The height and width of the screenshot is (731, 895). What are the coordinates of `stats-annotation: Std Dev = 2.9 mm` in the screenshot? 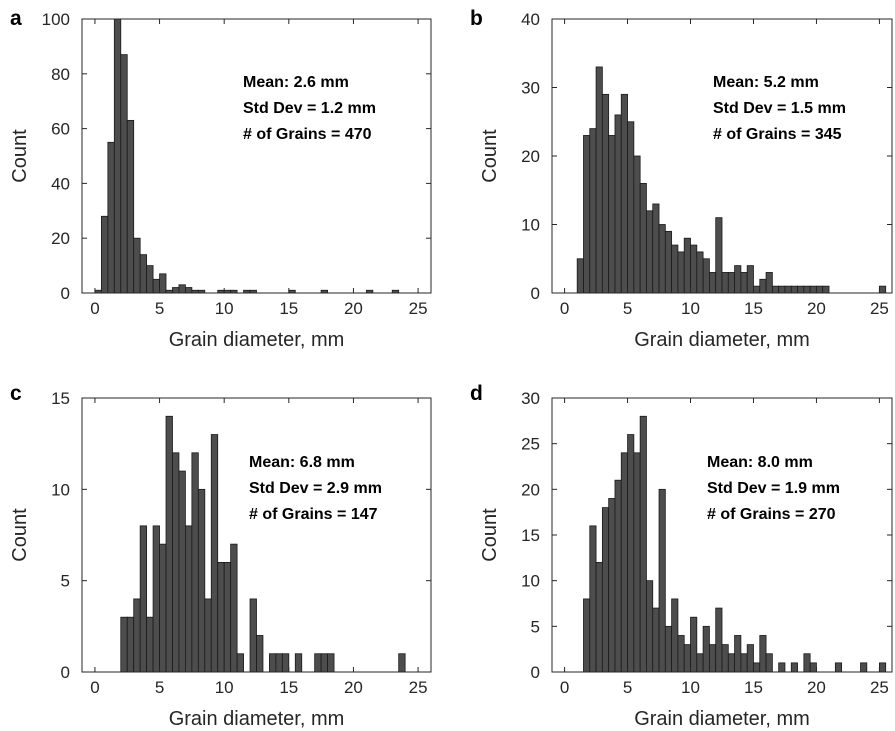 It's located at (315, 488).